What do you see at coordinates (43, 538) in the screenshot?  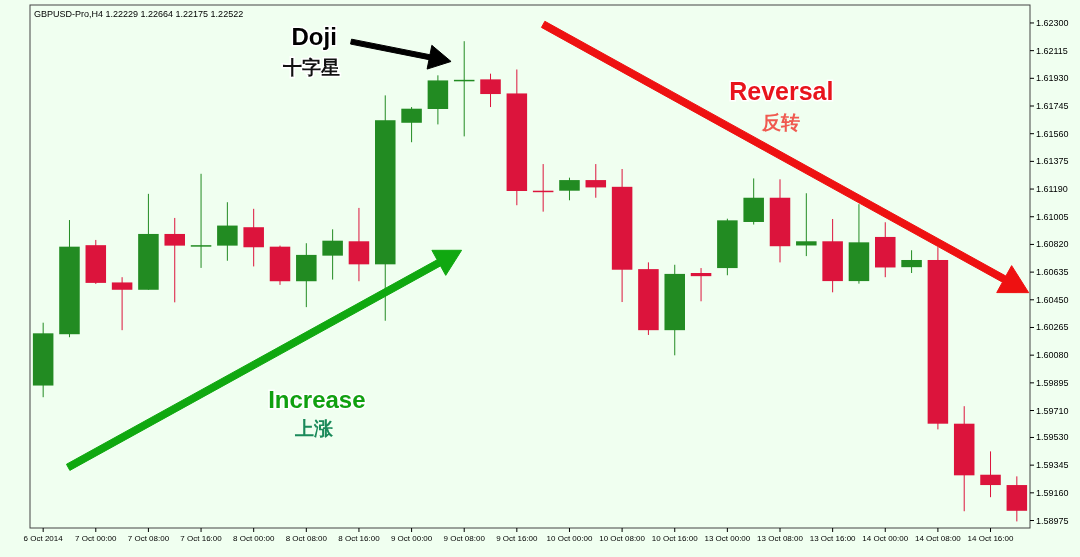 I see `x-tick-label: 6 Oct 2014` at bounding box center [43, 538].